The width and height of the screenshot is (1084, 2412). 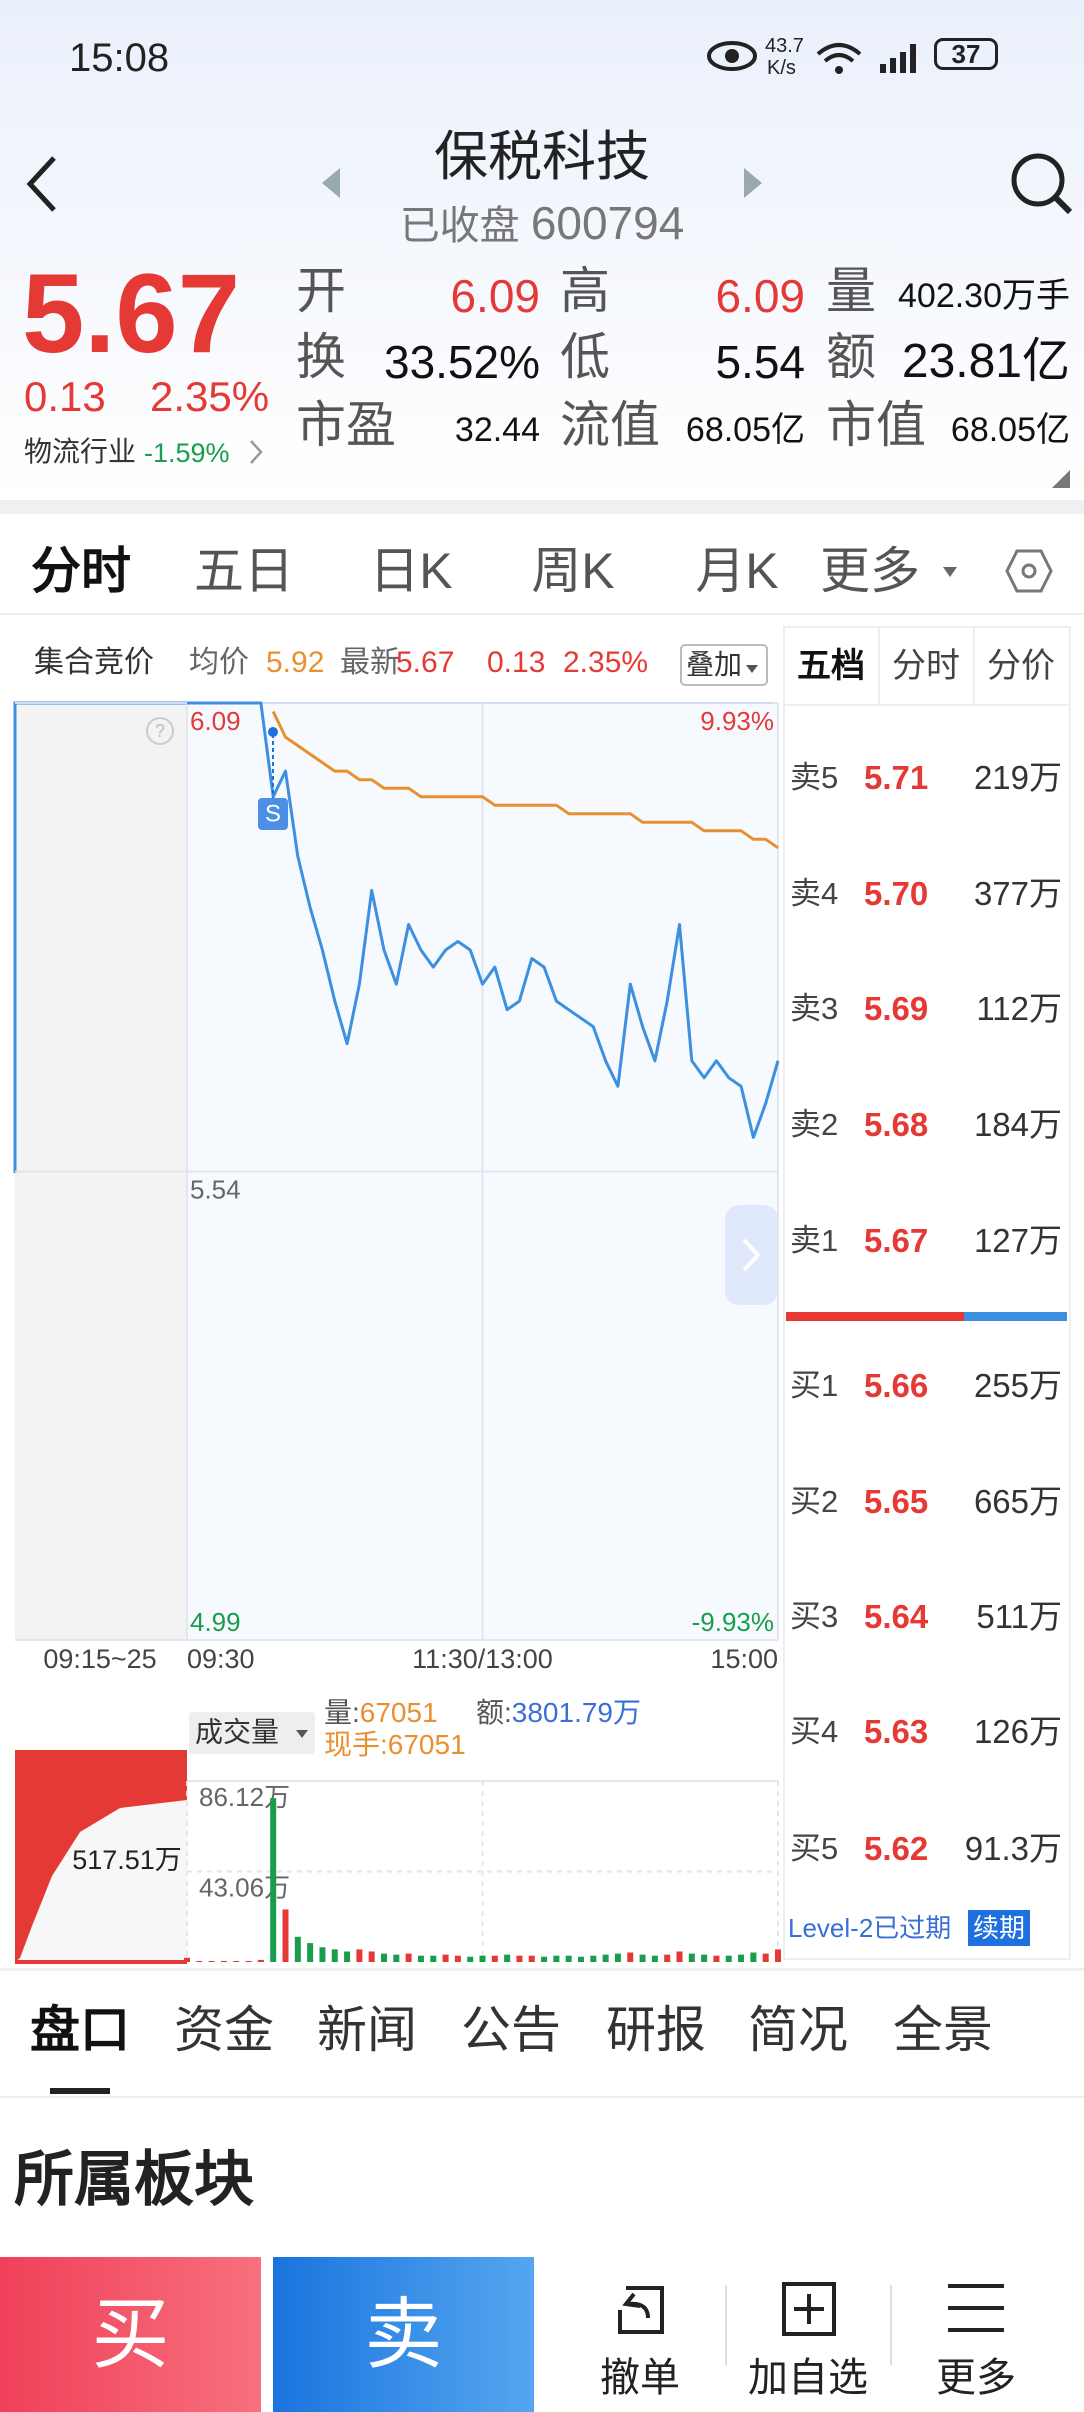 I want to click on order-book-tab: 分价, so click(x=1021, y=666).